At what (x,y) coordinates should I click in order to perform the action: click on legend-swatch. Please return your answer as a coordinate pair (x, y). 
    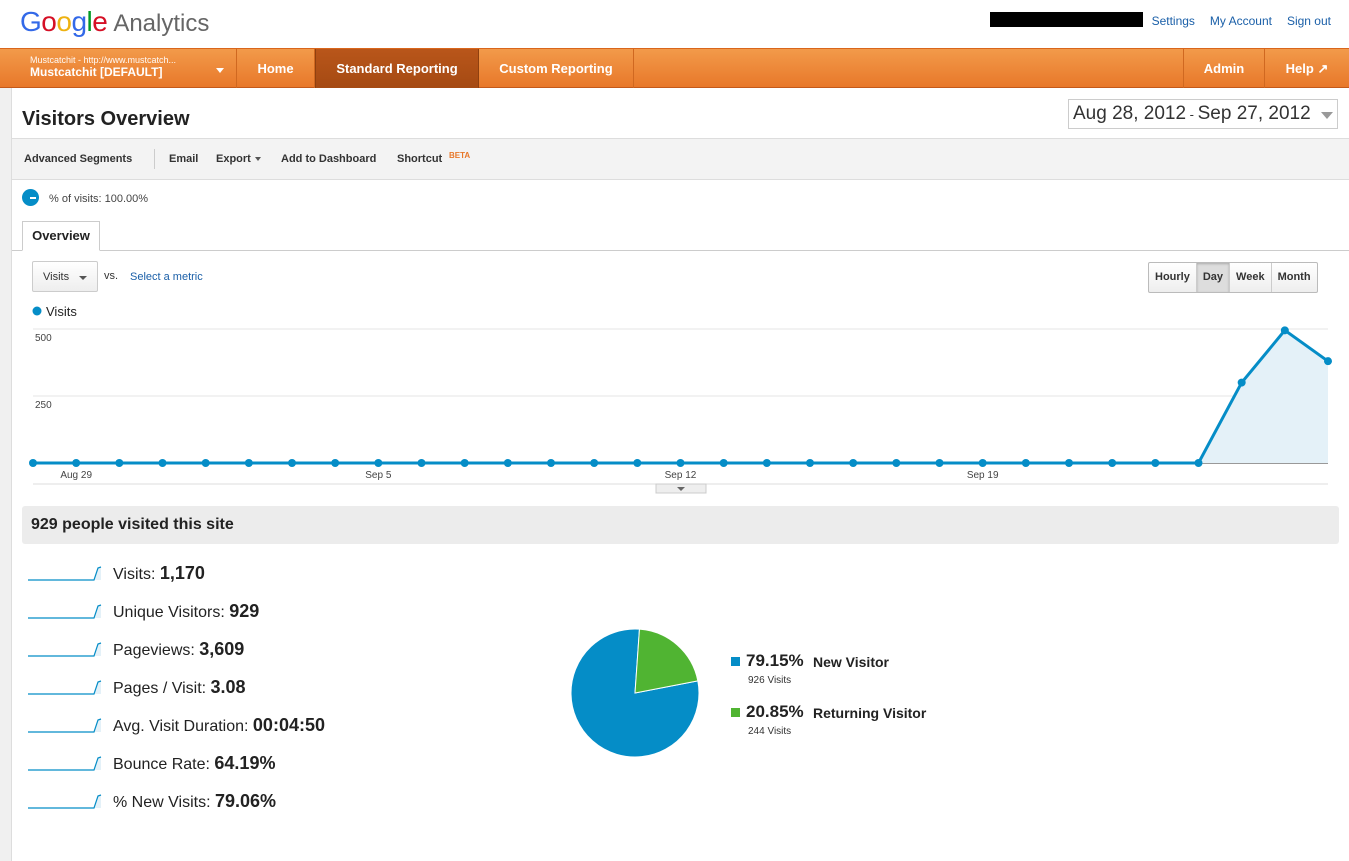
    Looking at the image, I should click on (735, 712).